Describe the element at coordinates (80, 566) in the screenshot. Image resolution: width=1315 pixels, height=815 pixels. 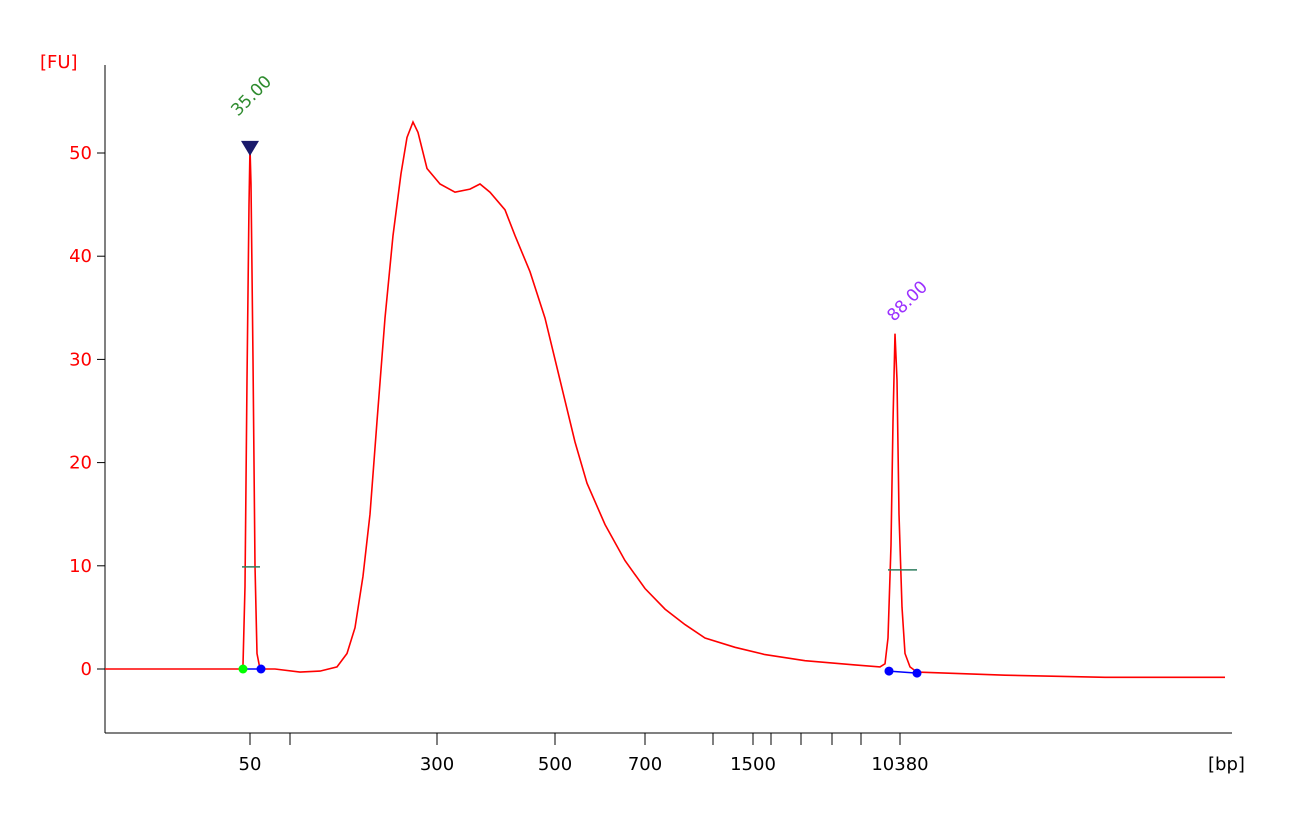
I see `y-tick-label: 10` at that location.